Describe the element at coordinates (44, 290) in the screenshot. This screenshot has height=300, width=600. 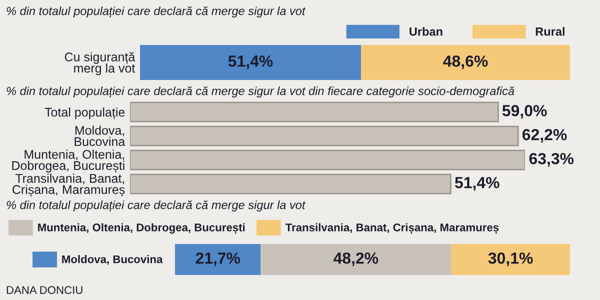
I see `text: DANA DONCIU` at that location.